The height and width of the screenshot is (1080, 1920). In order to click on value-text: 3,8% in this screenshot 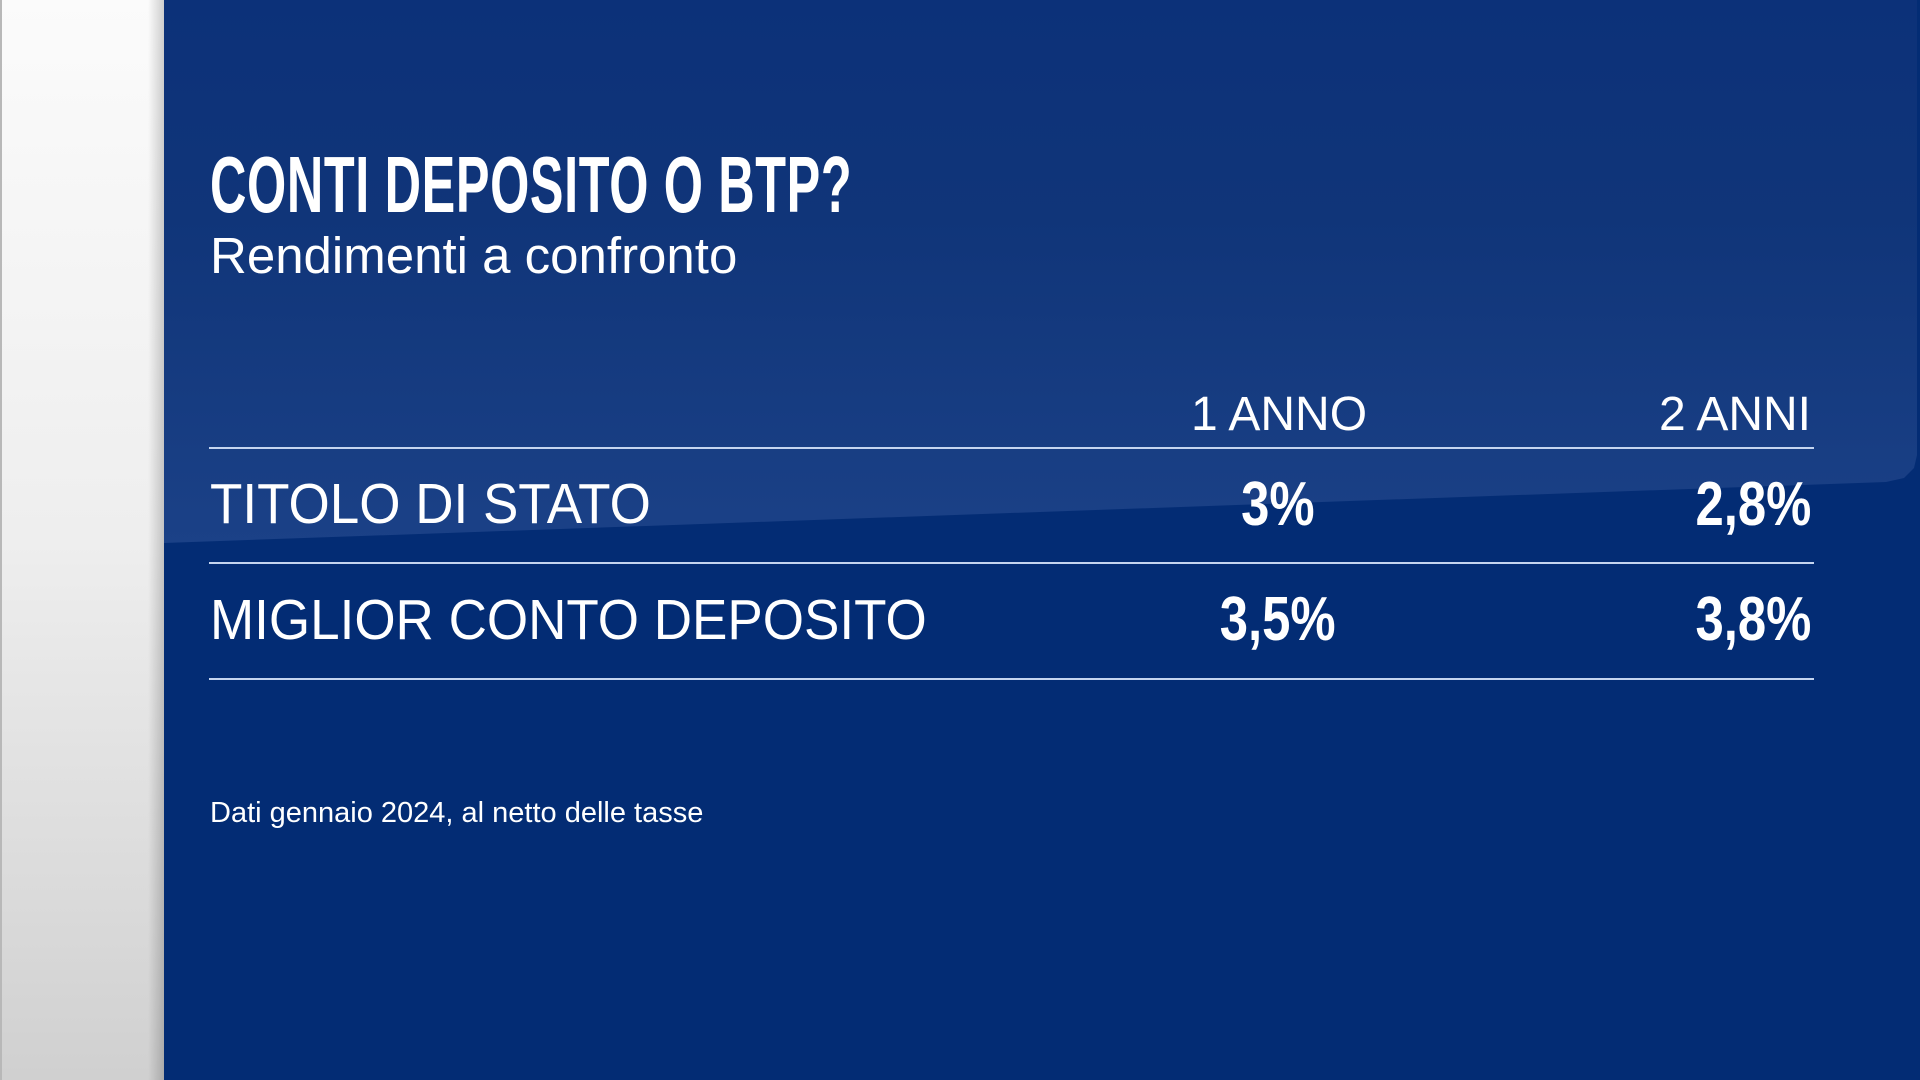, I will do `click(1753, 619)`.